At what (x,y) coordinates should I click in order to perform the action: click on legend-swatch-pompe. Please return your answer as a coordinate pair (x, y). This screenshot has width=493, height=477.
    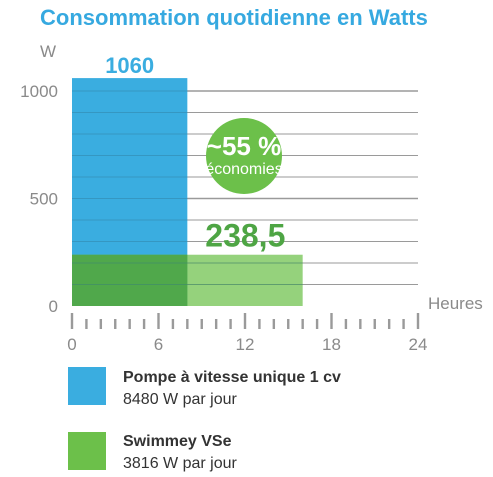
    Looking at the image, I should click on (87, 386).